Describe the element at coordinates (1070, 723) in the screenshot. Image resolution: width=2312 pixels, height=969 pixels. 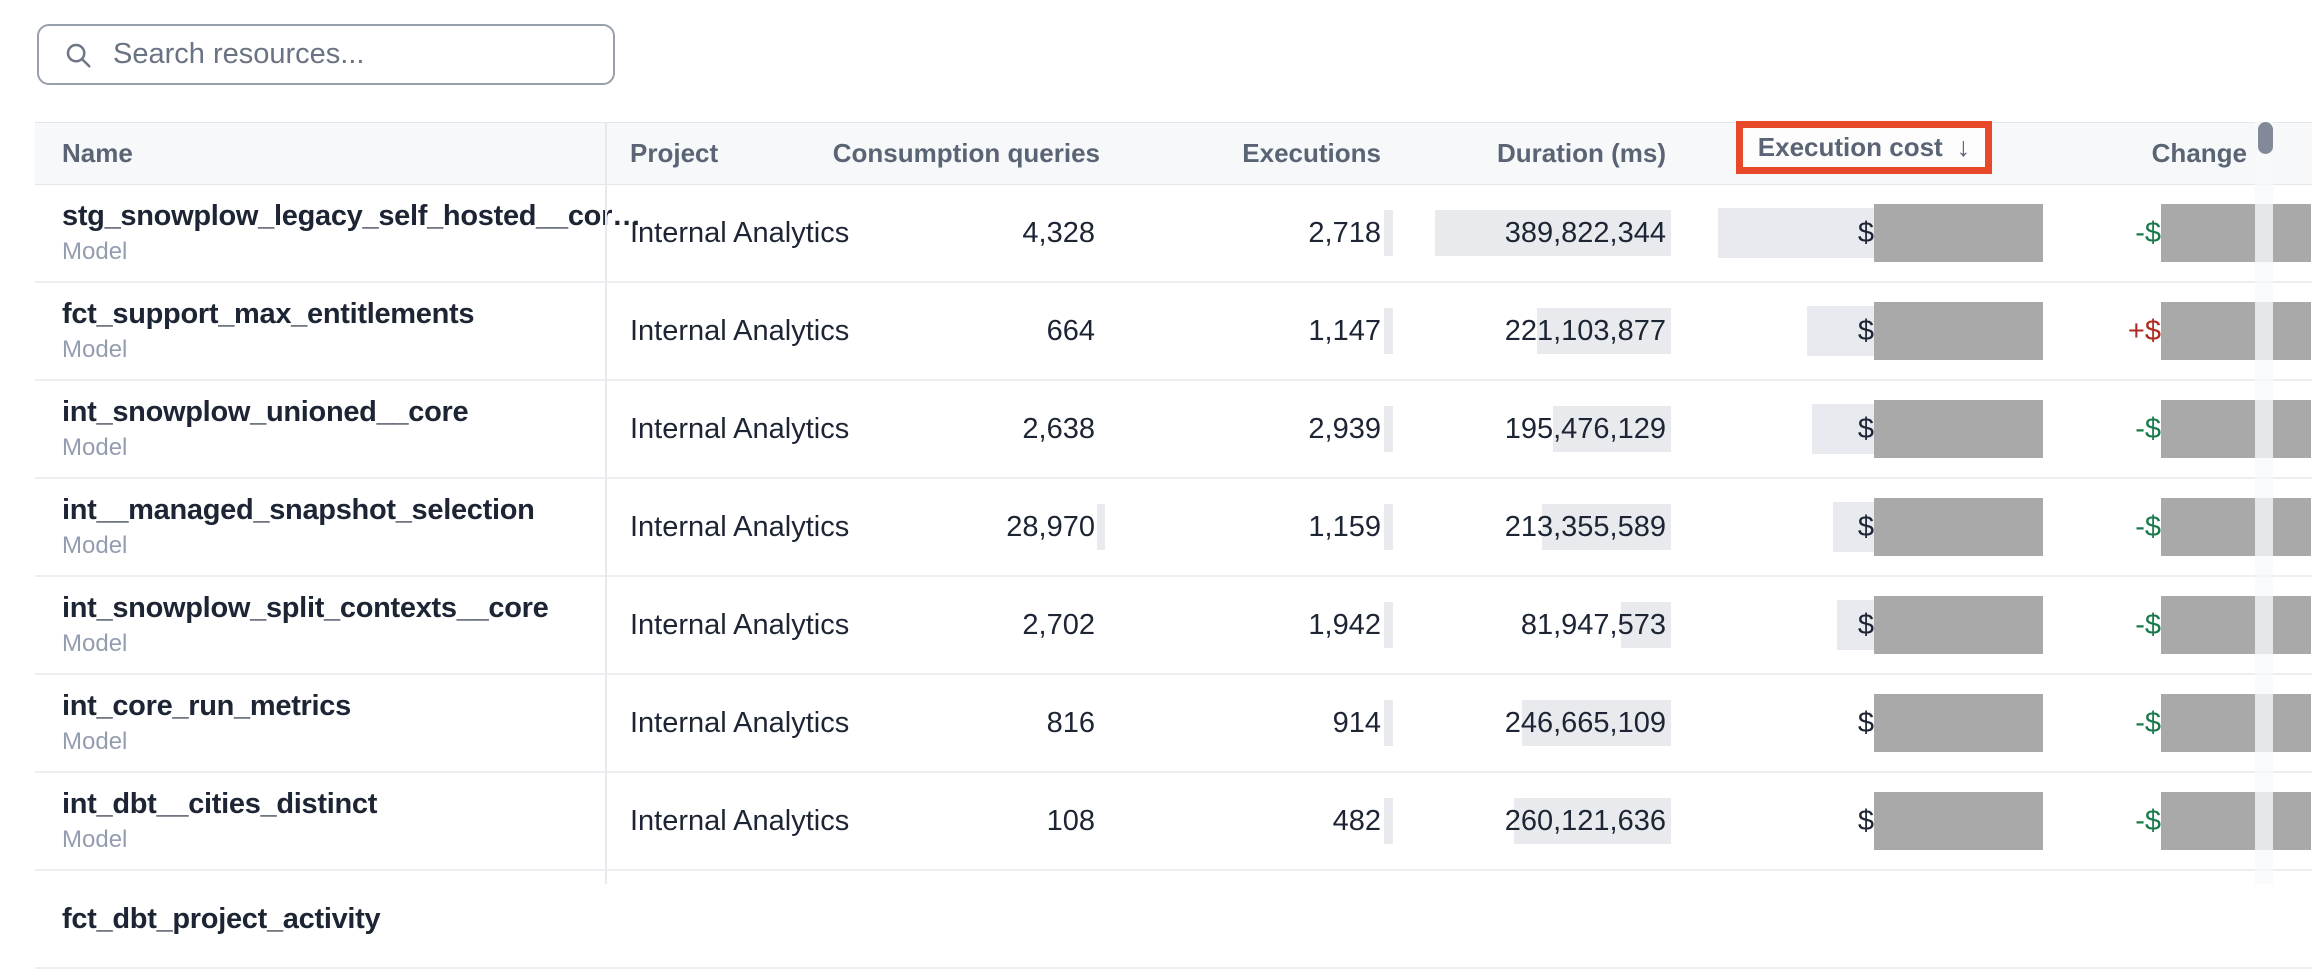
I see `consumption-queries-value: 816` at that location.